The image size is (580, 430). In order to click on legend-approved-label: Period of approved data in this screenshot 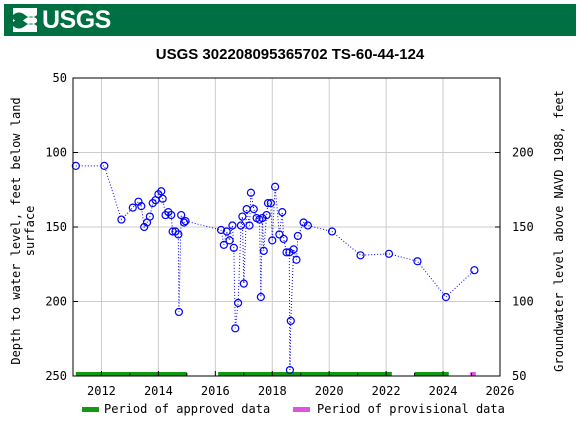, I will do `click(187, 409)`.